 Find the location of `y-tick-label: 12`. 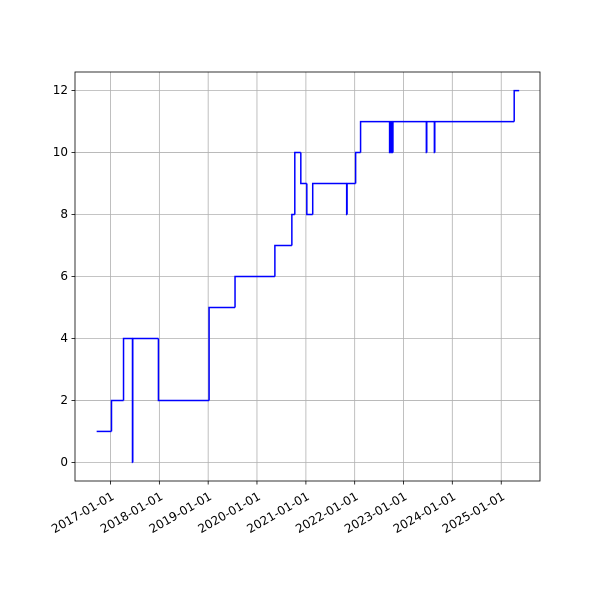

y-tick-label: 12 is located at coordinates (60, 90).